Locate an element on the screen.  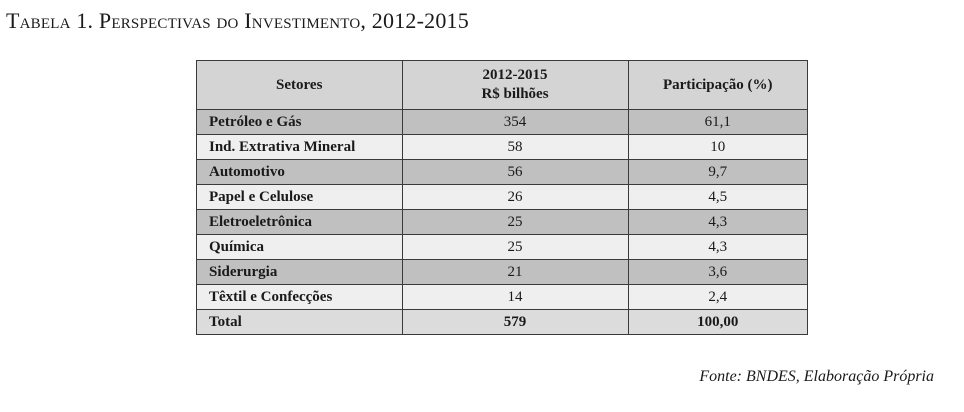
table-row: Eletroeletrônica 25 4,3 is located at coordinates (502, 222).